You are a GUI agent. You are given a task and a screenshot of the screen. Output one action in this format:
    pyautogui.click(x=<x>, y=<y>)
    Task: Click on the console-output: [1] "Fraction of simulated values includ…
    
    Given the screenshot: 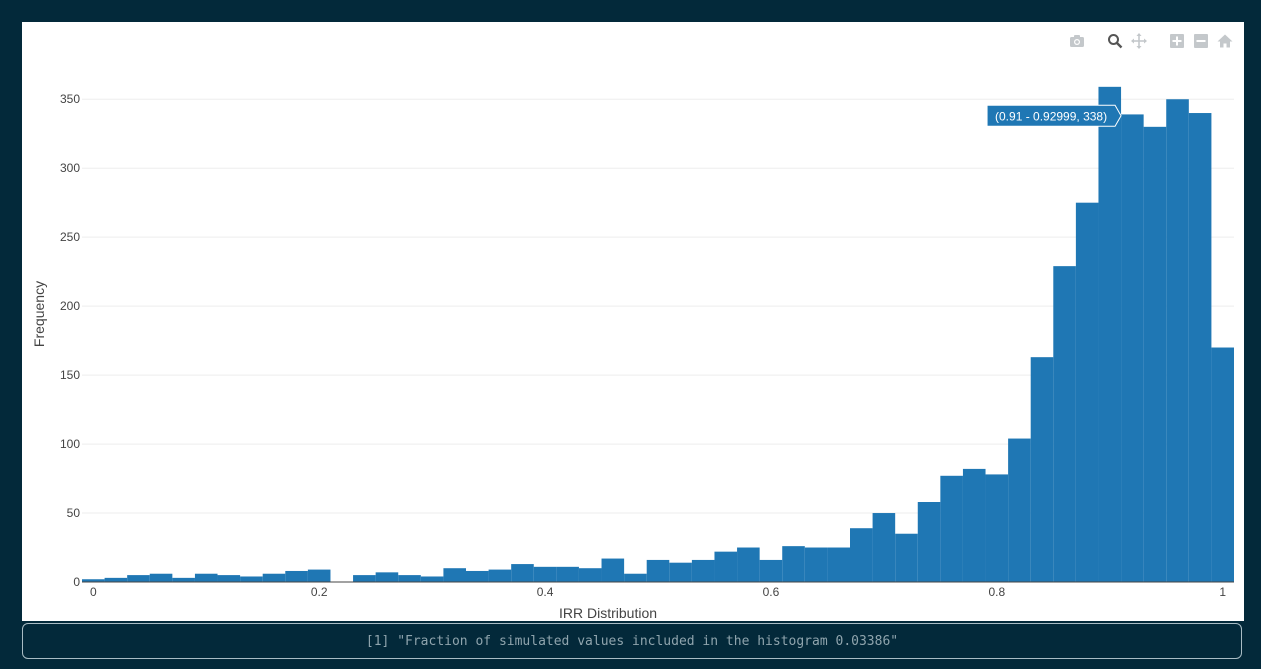 What is the action you would take?
    pyautogui.click(x=632, y=641)
    